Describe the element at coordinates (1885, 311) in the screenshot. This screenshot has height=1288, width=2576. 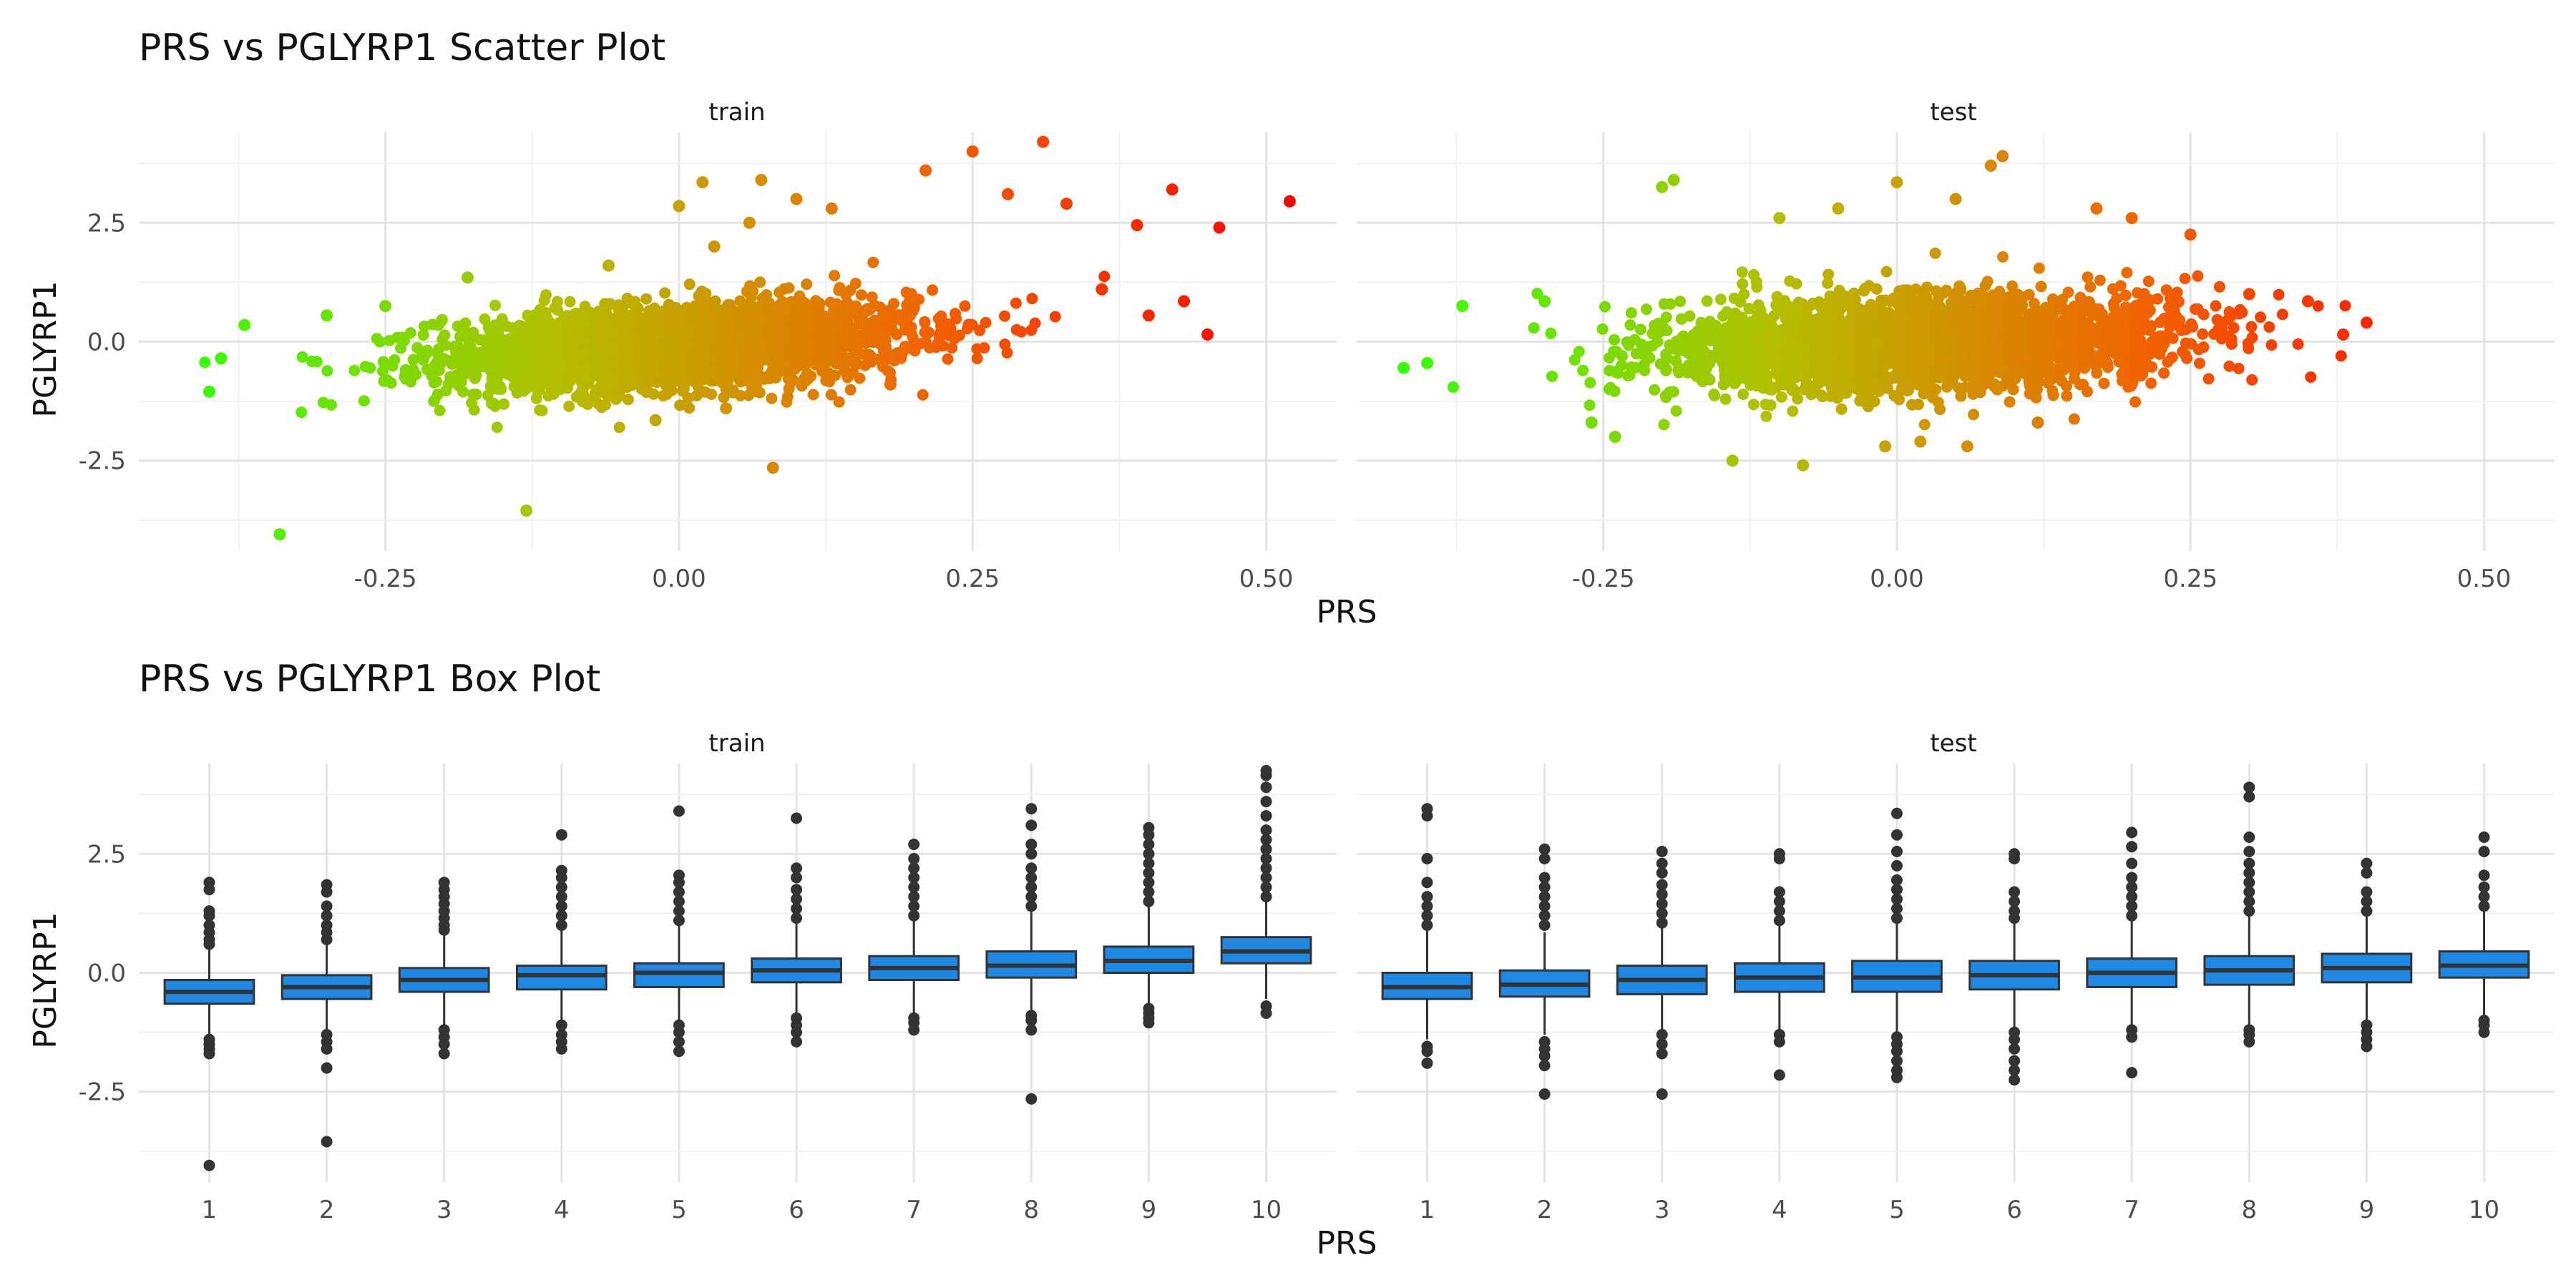
I see `scatter-points` at that location.